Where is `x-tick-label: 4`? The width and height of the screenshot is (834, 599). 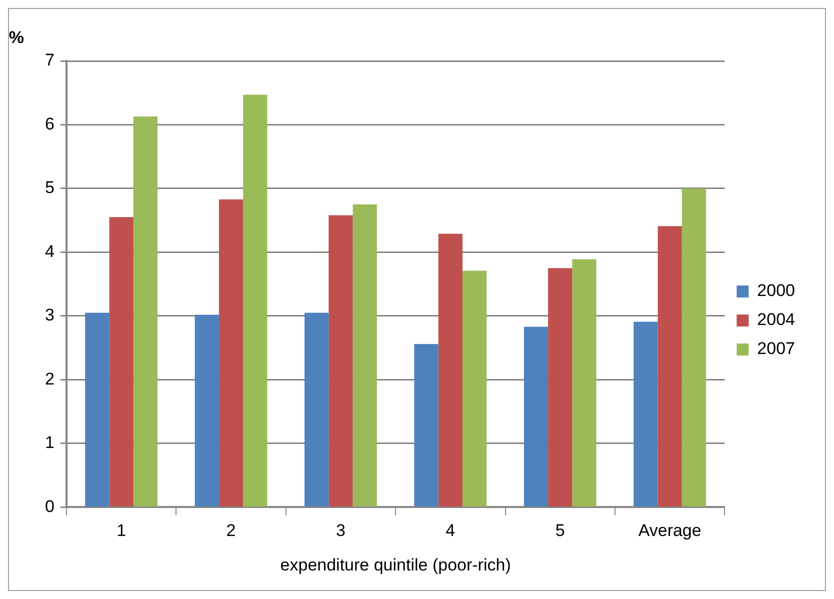 x-tick-label: 4 is located at coordinates (451, 530).